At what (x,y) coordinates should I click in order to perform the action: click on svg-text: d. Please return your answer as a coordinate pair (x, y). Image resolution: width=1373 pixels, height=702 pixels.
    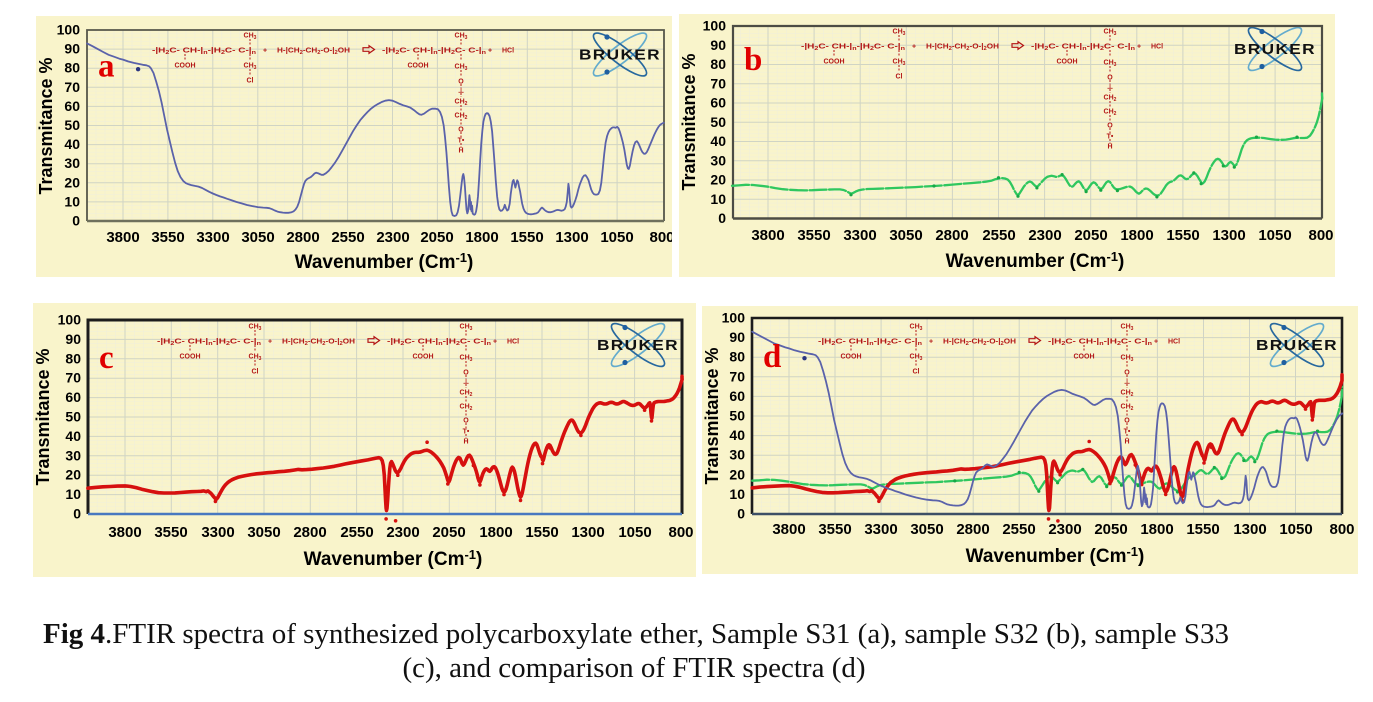
    Looking at the image, I should click on (772, 357).